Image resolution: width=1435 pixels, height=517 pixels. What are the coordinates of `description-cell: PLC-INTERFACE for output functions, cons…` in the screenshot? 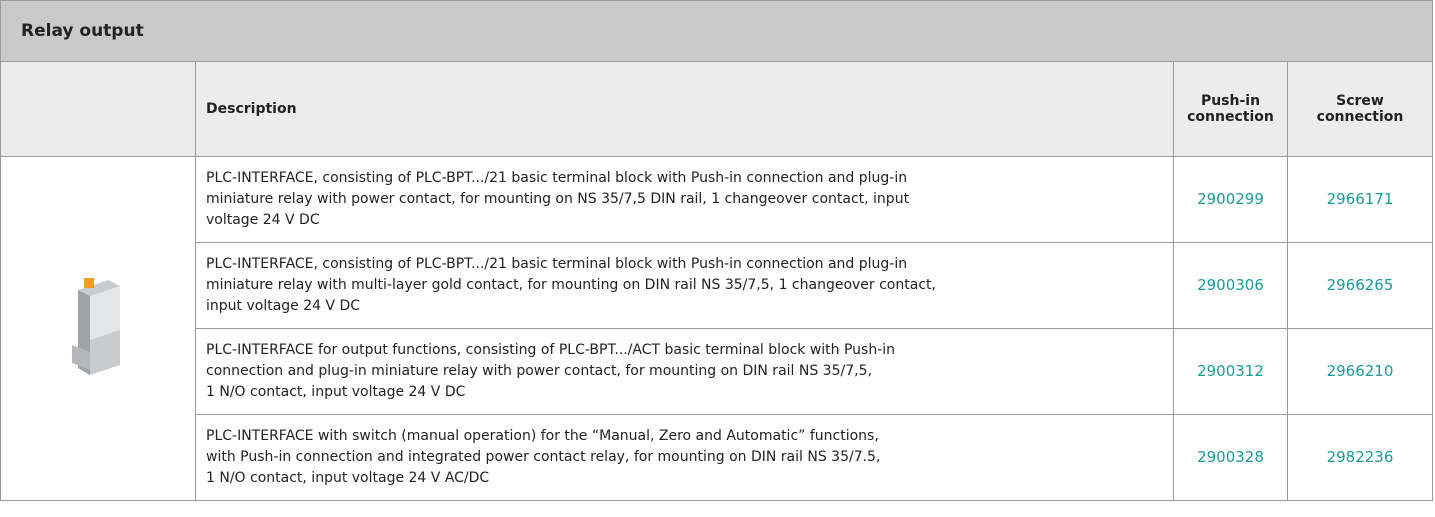 It's located at (684, 371).